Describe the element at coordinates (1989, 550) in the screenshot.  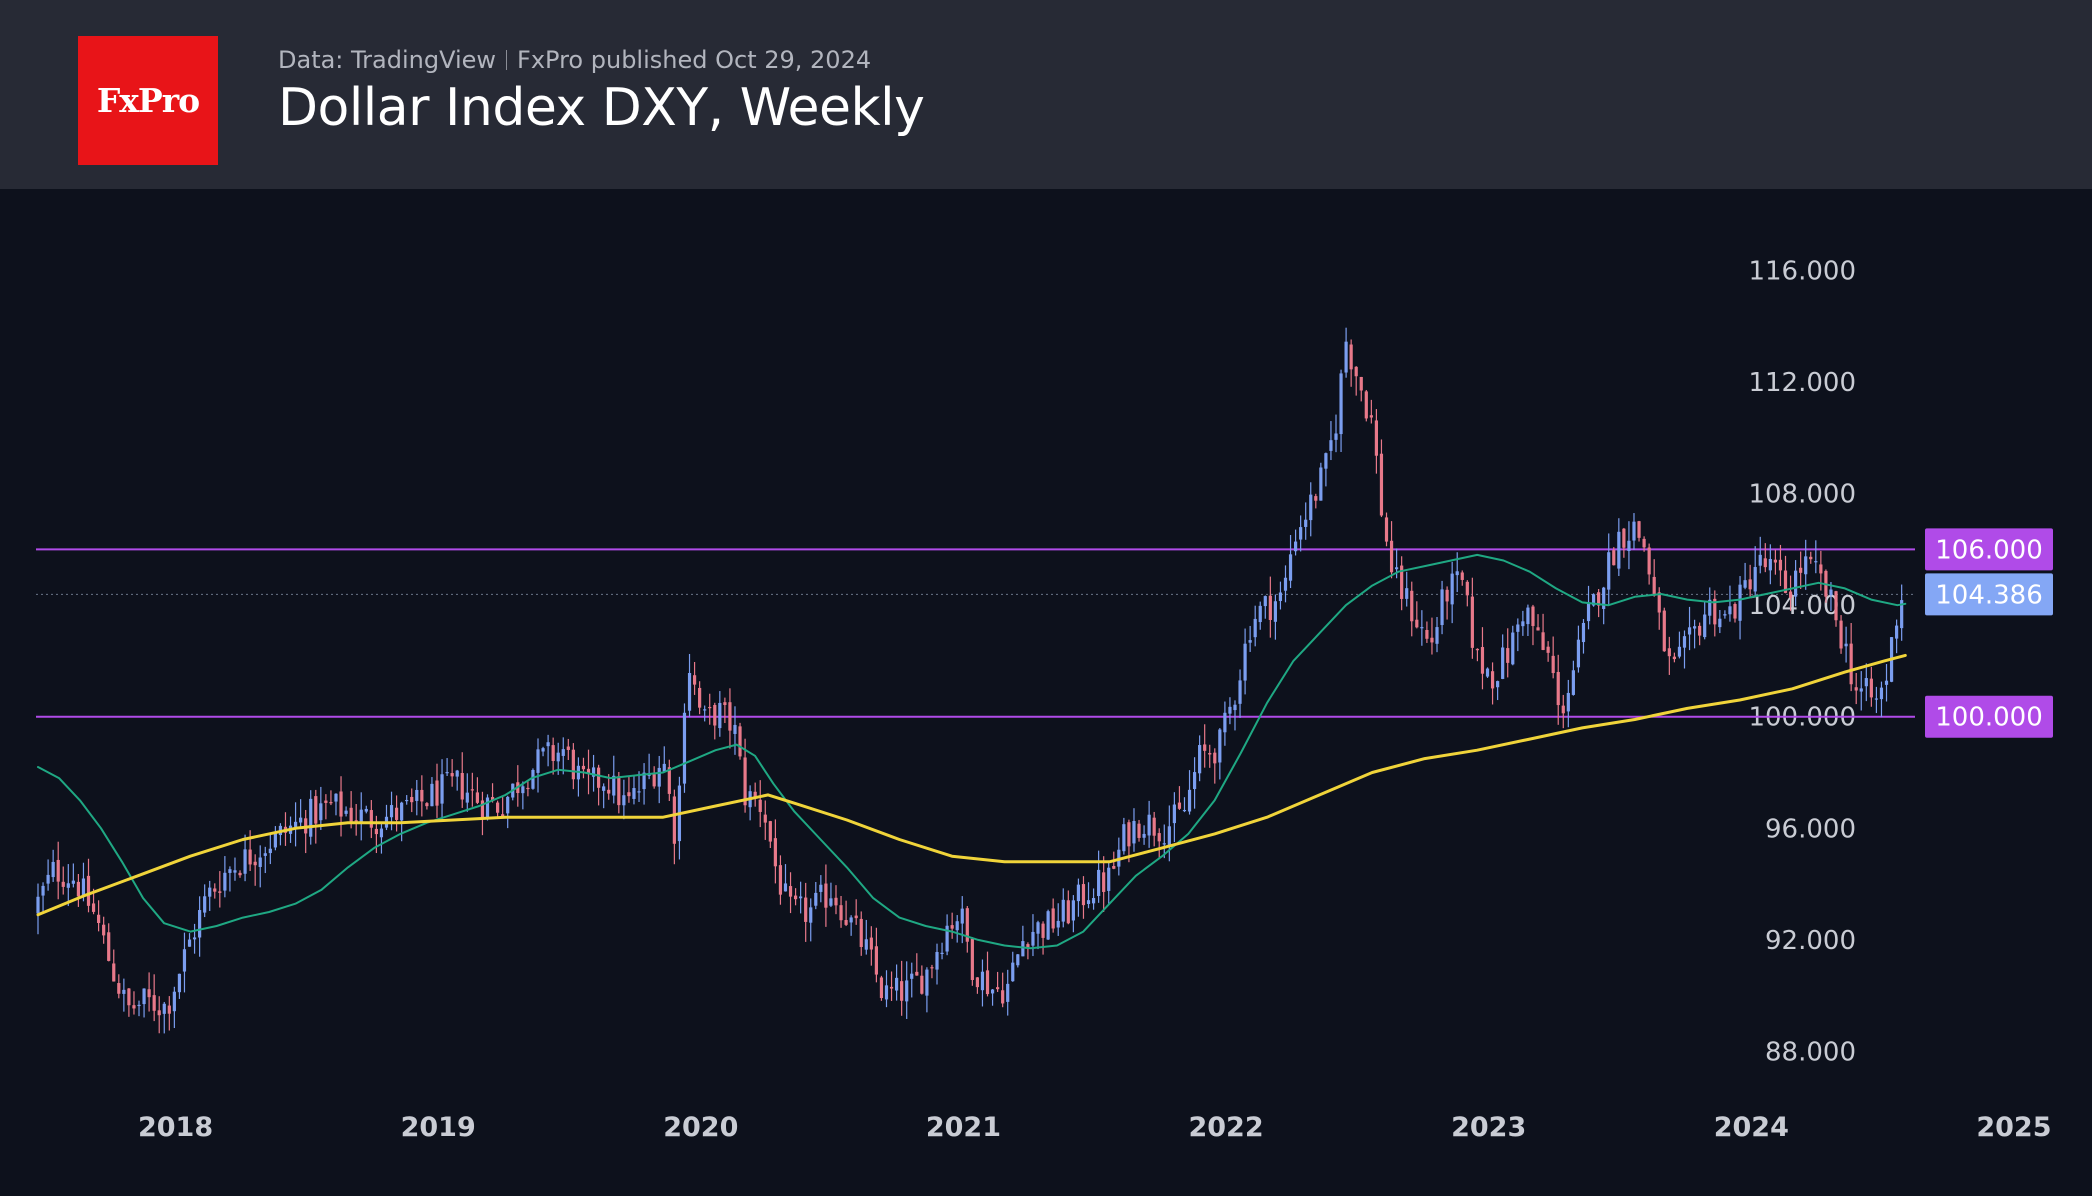
I see `level-label: 106.000` at that location.